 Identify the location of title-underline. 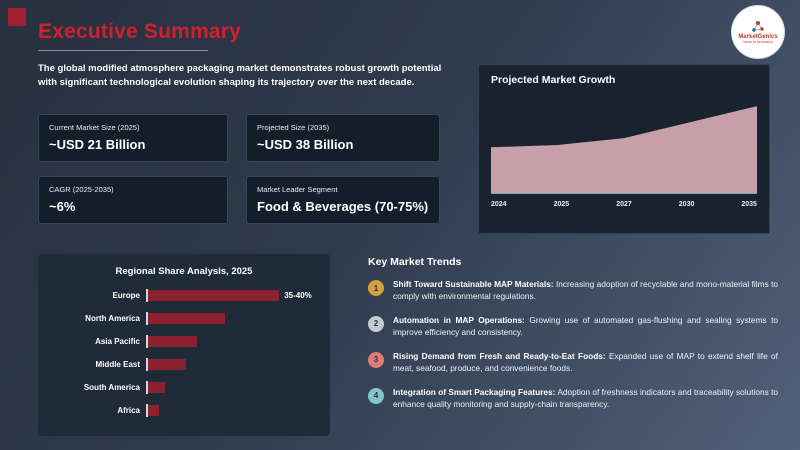
(123, 50).